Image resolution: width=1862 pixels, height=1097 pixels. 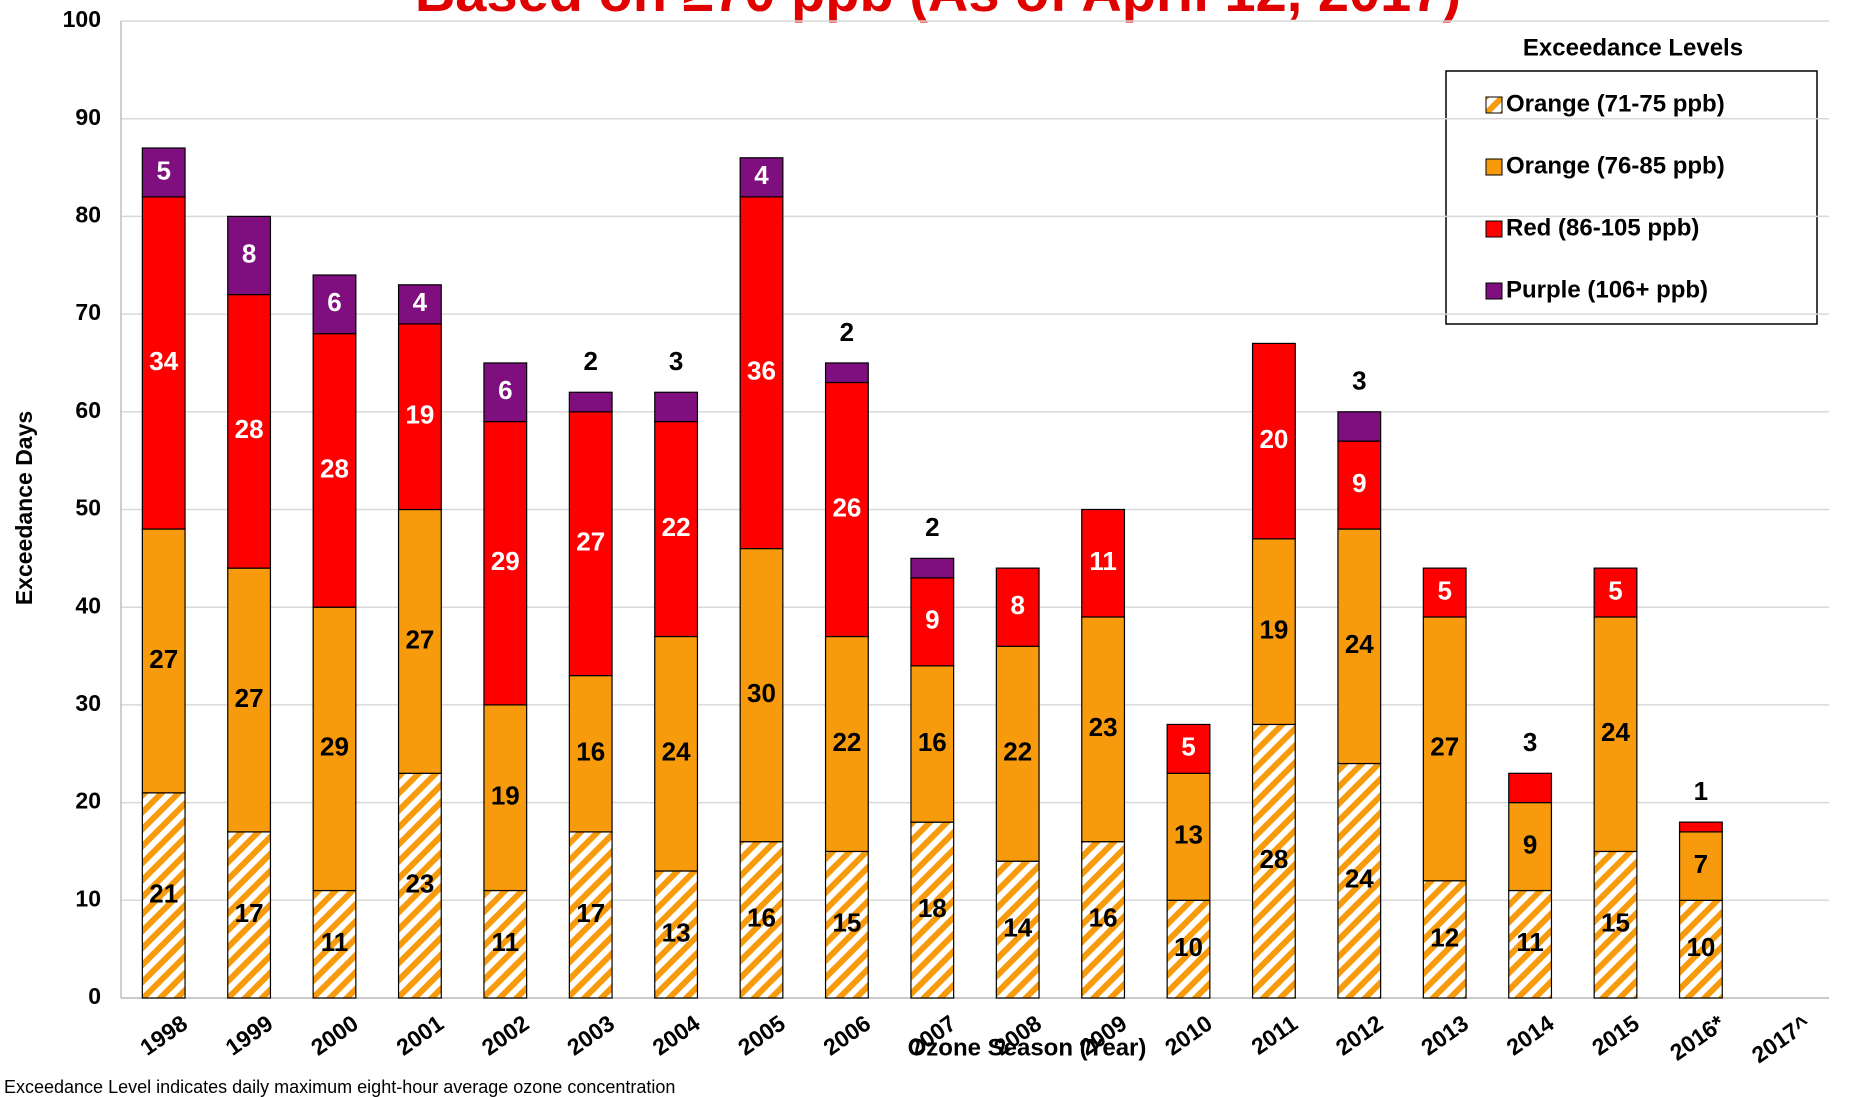 I want to click on data-label: 34, so click(x=163, y=361).